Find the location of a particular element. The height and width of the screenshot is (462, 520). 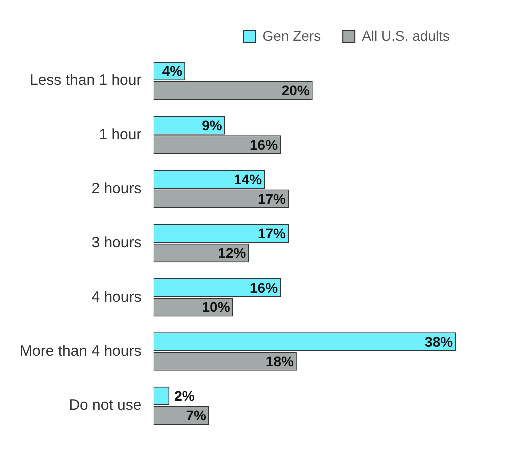

data-label: 4% is located at coordinates (173, 71).